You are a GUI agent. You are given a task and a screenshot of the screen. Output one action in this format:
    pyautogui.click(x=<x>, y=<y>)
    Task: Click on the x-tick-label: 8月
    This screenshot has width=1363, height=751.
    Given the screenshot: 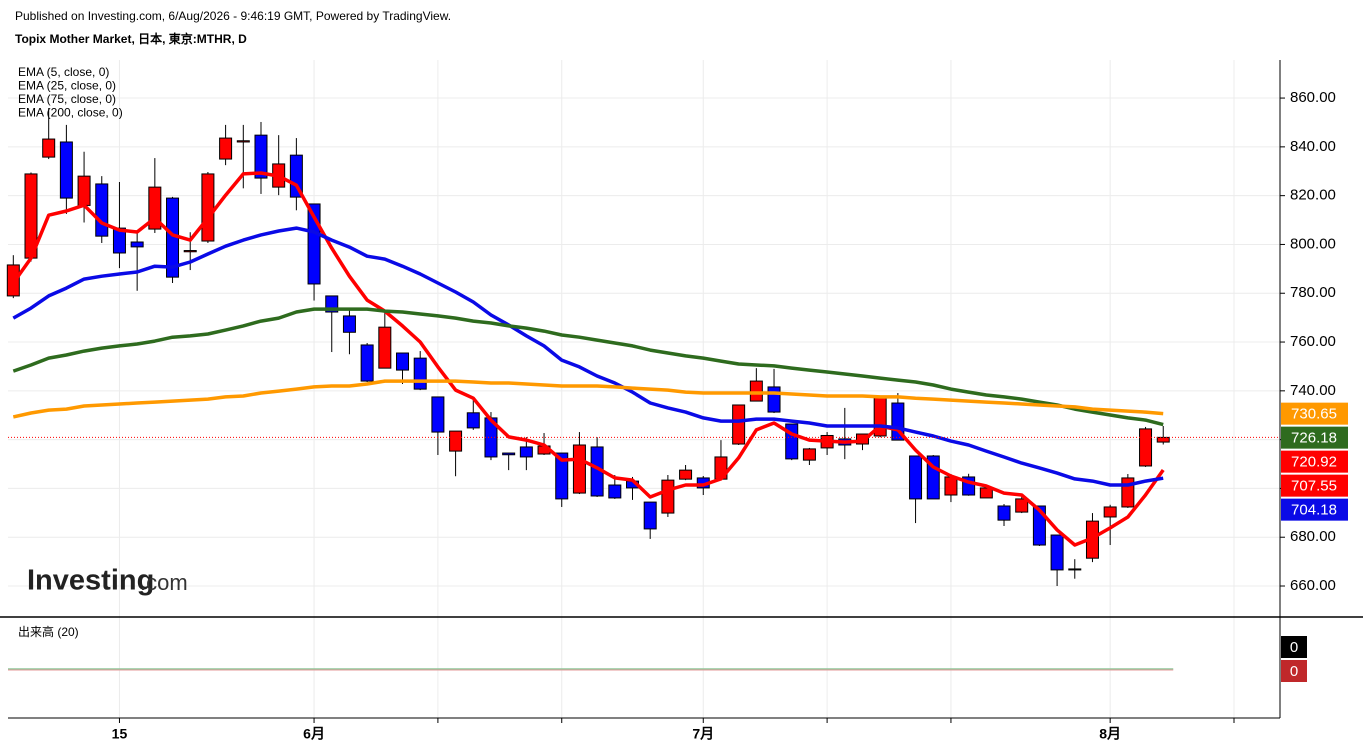 What is the action you would take?
    pyautogui.click(x=1110, y=734)
    